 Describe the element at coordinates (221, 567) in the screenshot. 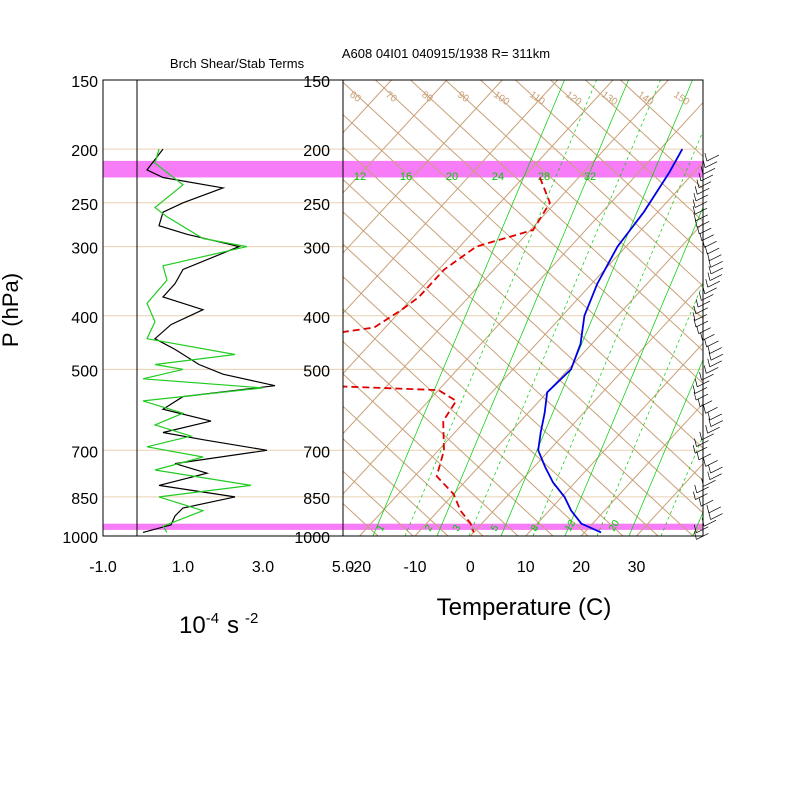

I see `left-x-tick-labels: -1.0 1.0 3.0 5.0` at that location.